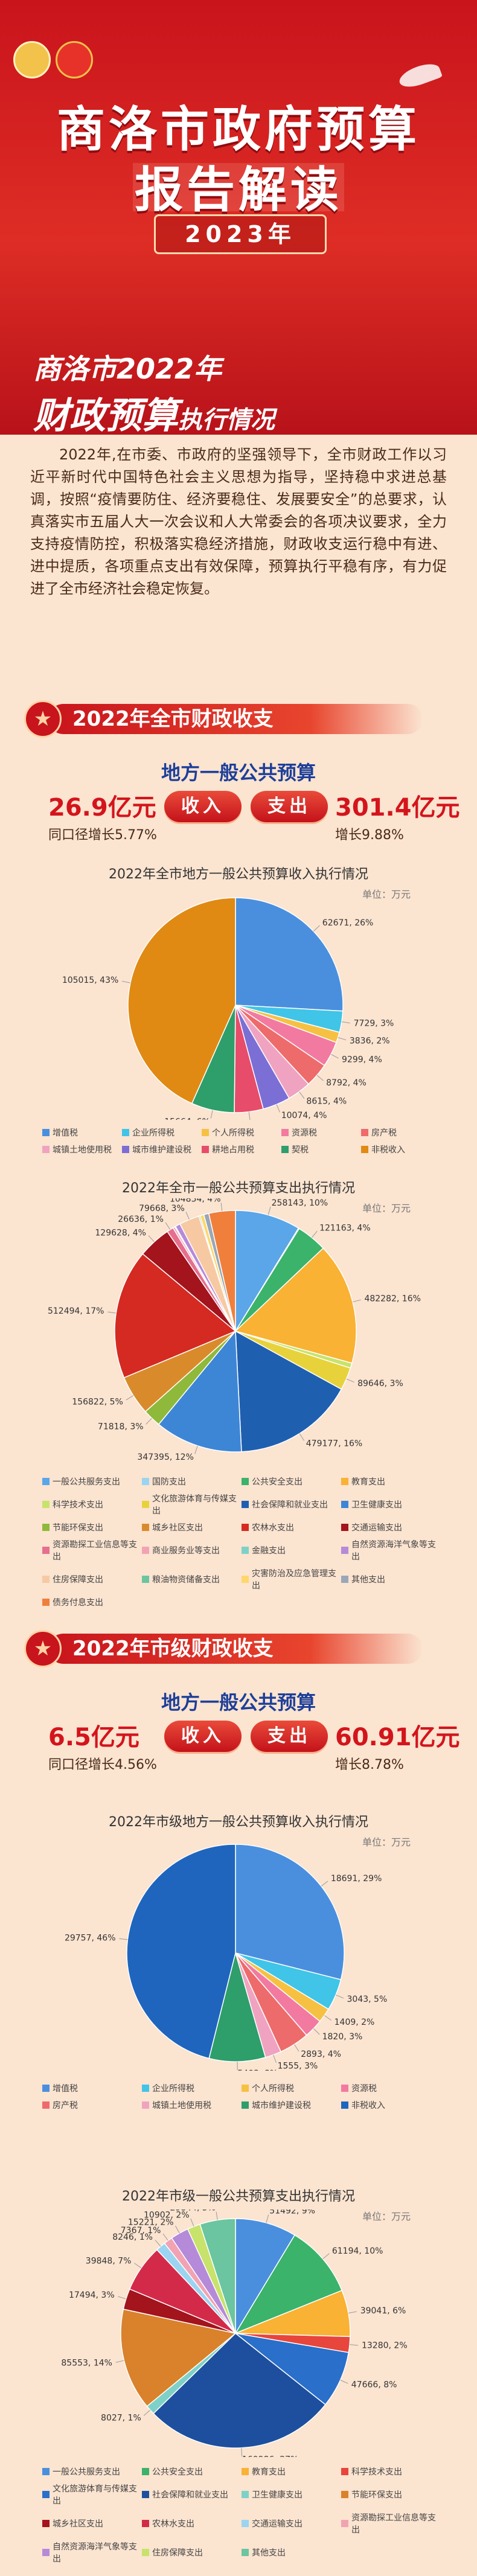  Describe the element at coordinates (235, 719) in the screenshot. I see `section-bar` at that location.